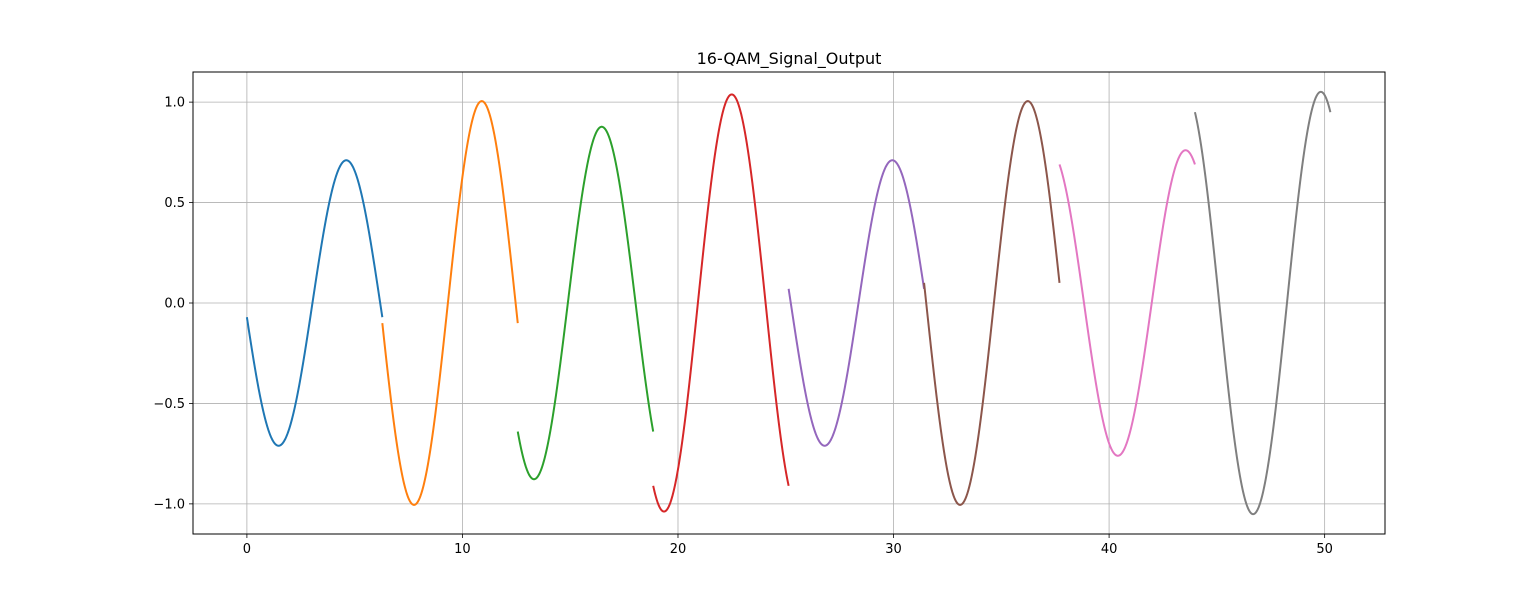  I want to click on chart-title: 16-QAM_Signal_Output, so click(789, 59).